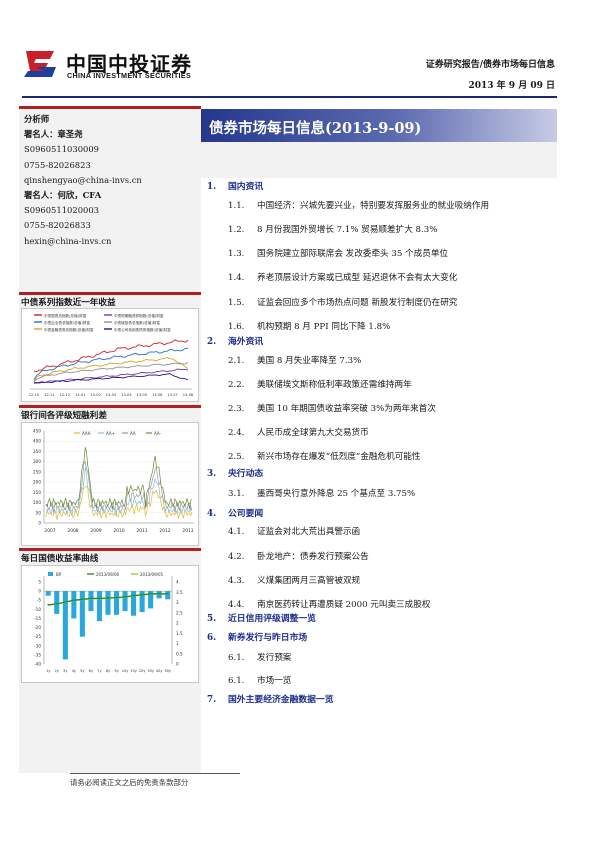 The height and width of the screenshot is (842, 595). Describe the element at coordinates (74, 671) in the screenshot. I see `x-tick-label: 4y` at that location.